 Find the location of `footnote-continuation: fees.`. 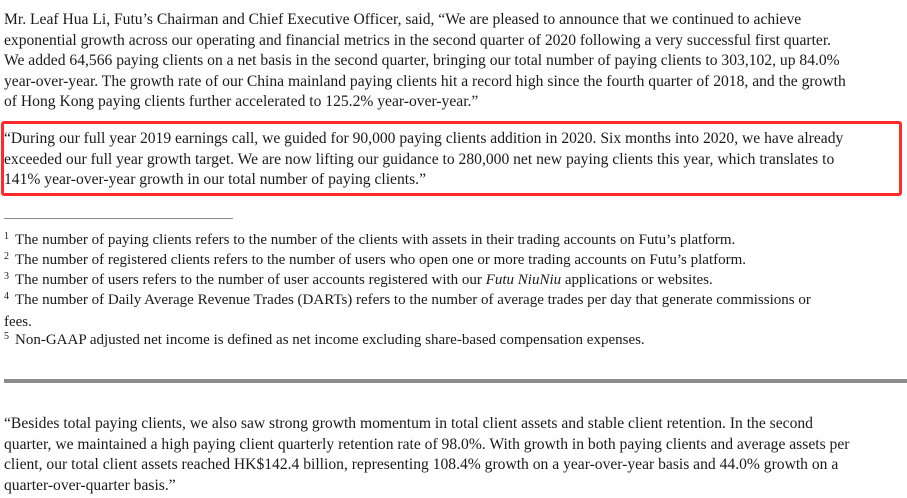

footnote-continuation: fees. is located at coordinates (18, 322).